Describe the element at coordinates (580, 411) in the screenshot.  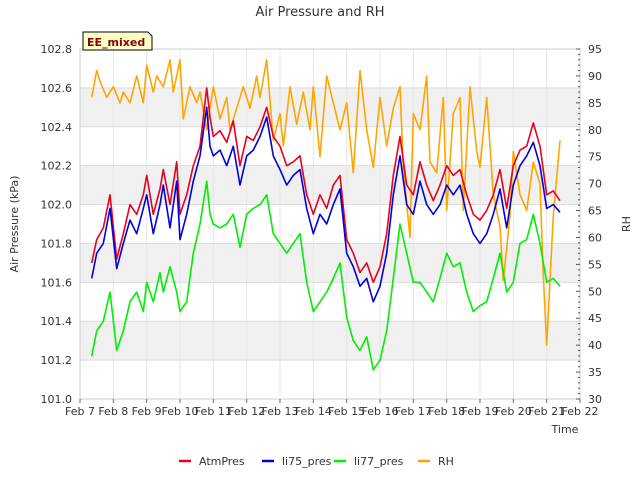
I see `x-tick-label: Feb 22` at that location.